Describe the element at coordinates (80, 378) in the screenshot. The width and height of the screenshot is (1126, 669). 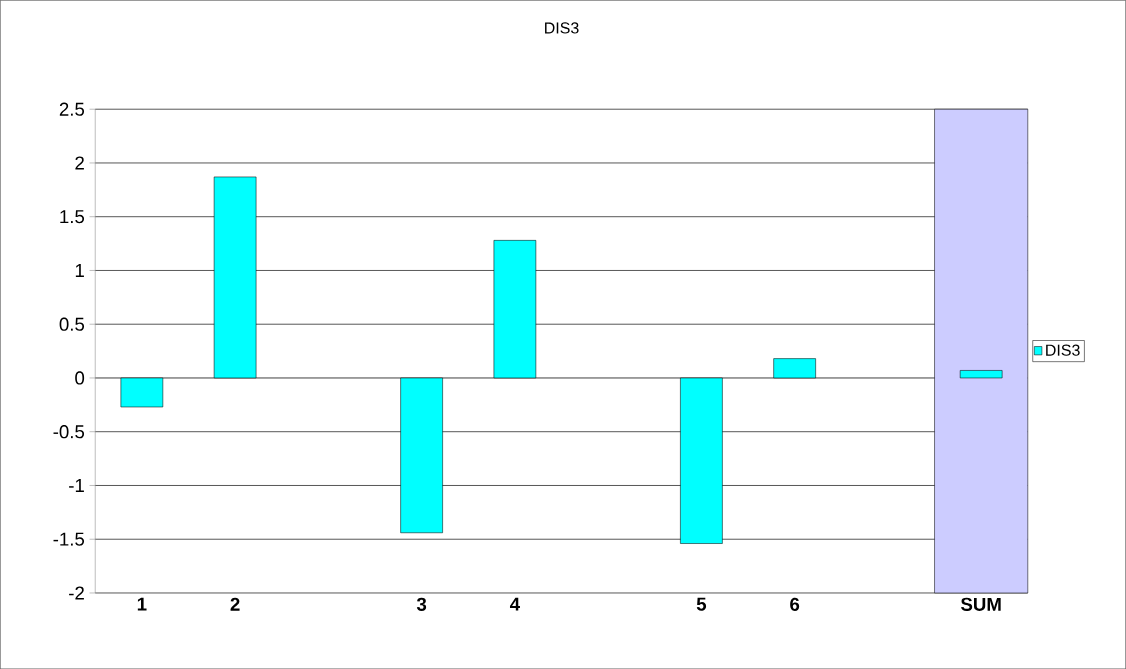
I see `y-tick-label: 0` at that location.